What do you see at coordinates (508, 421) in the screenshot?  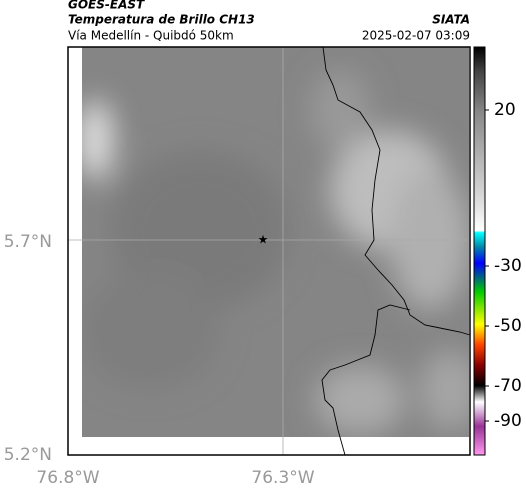 I see `colorbar-label: -90` at bounding box center [508, 421].